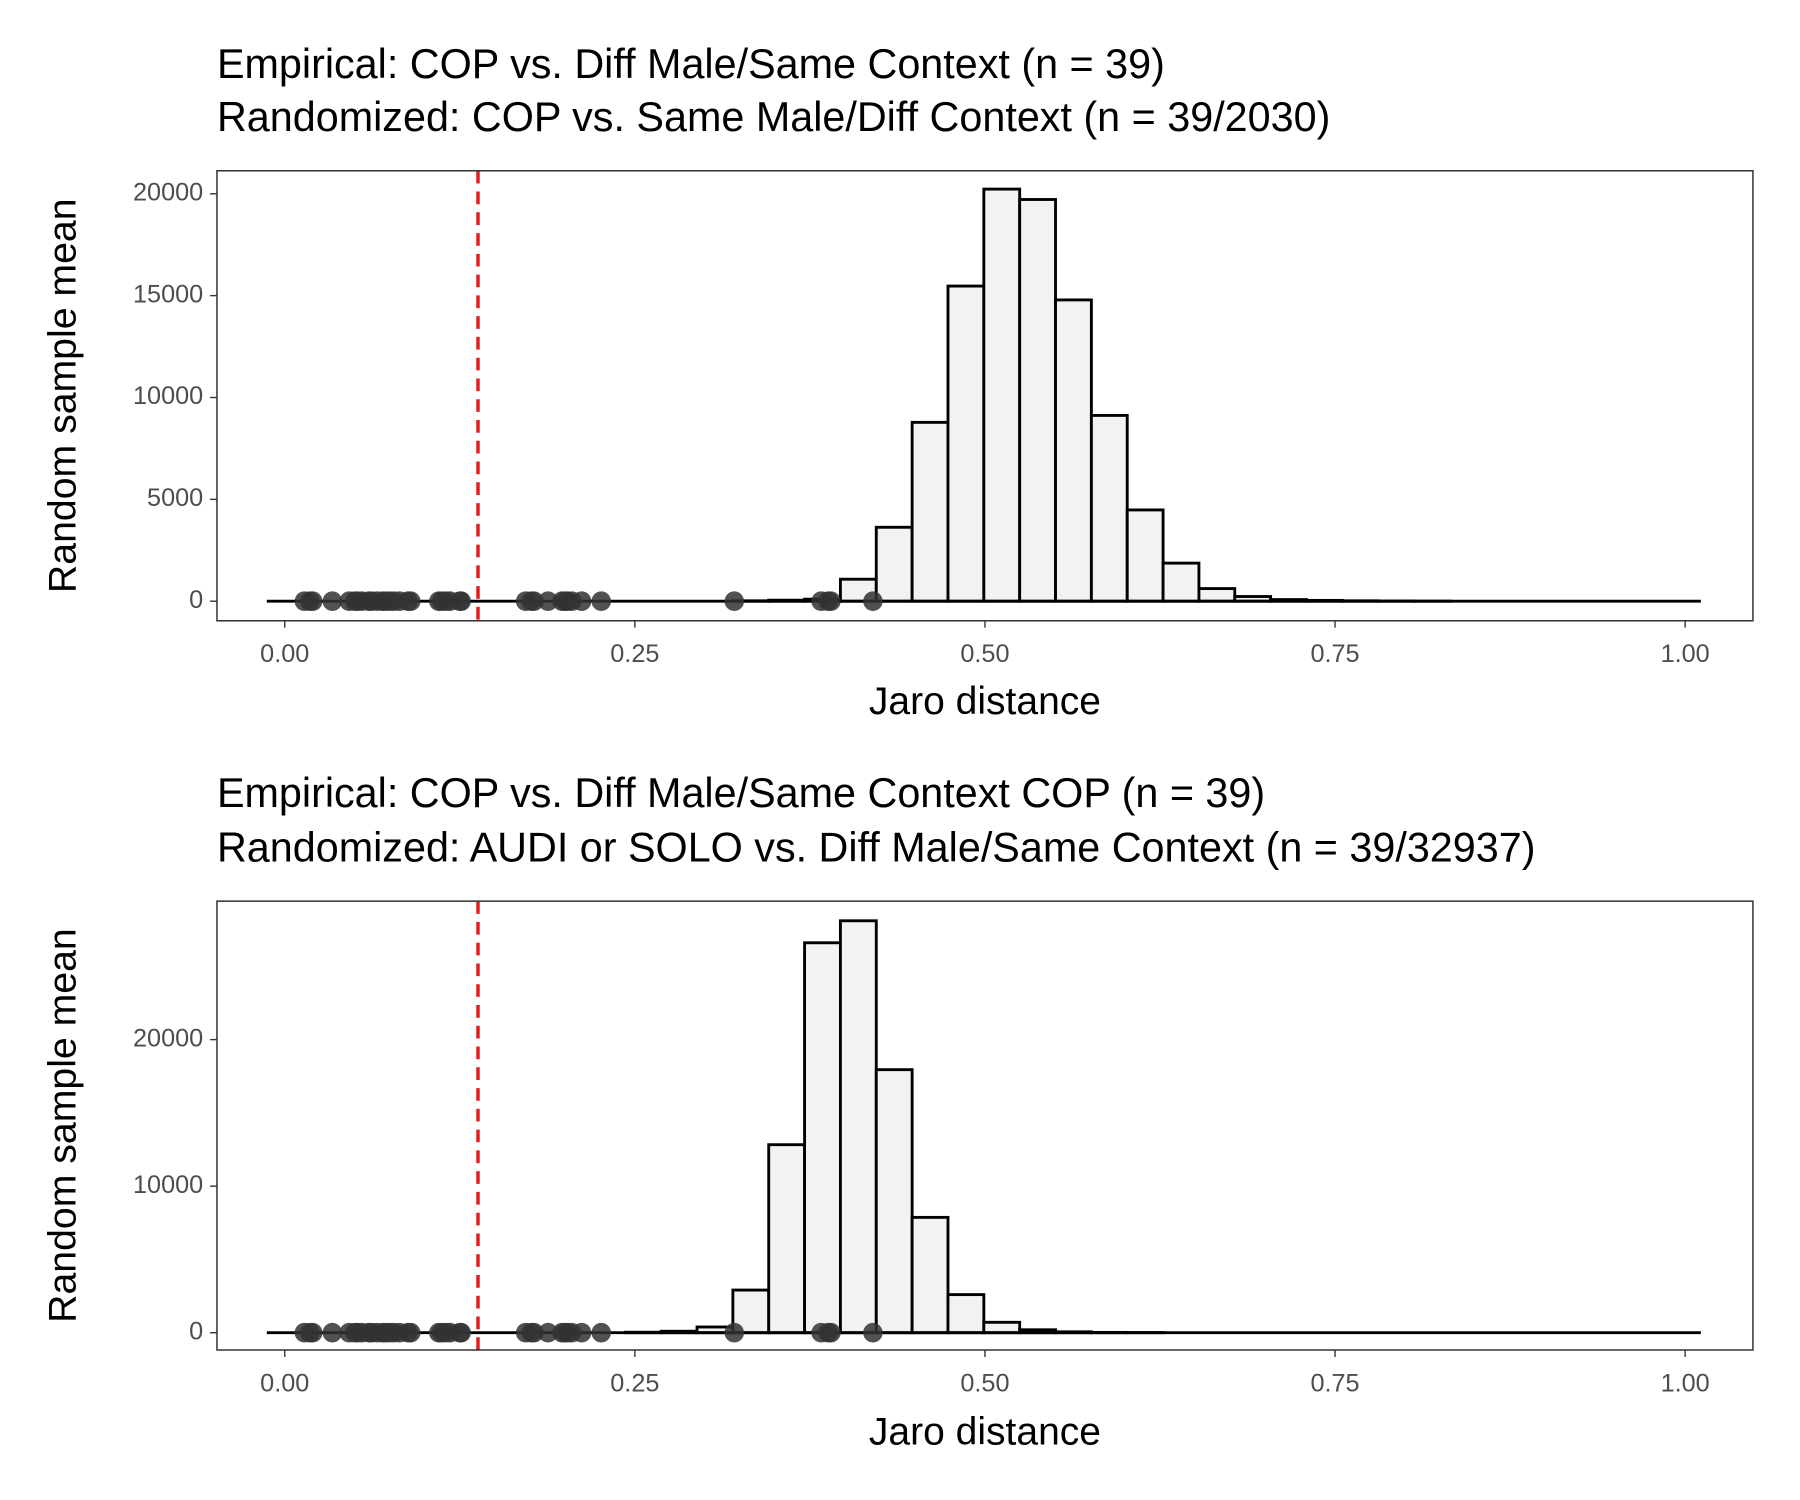 This screenshot has height=1500, width=1800. What do you see at coordinates (168, 294) in the screenshot?
I see `y-tick-label: 15000` at bounding box center [168, 294].